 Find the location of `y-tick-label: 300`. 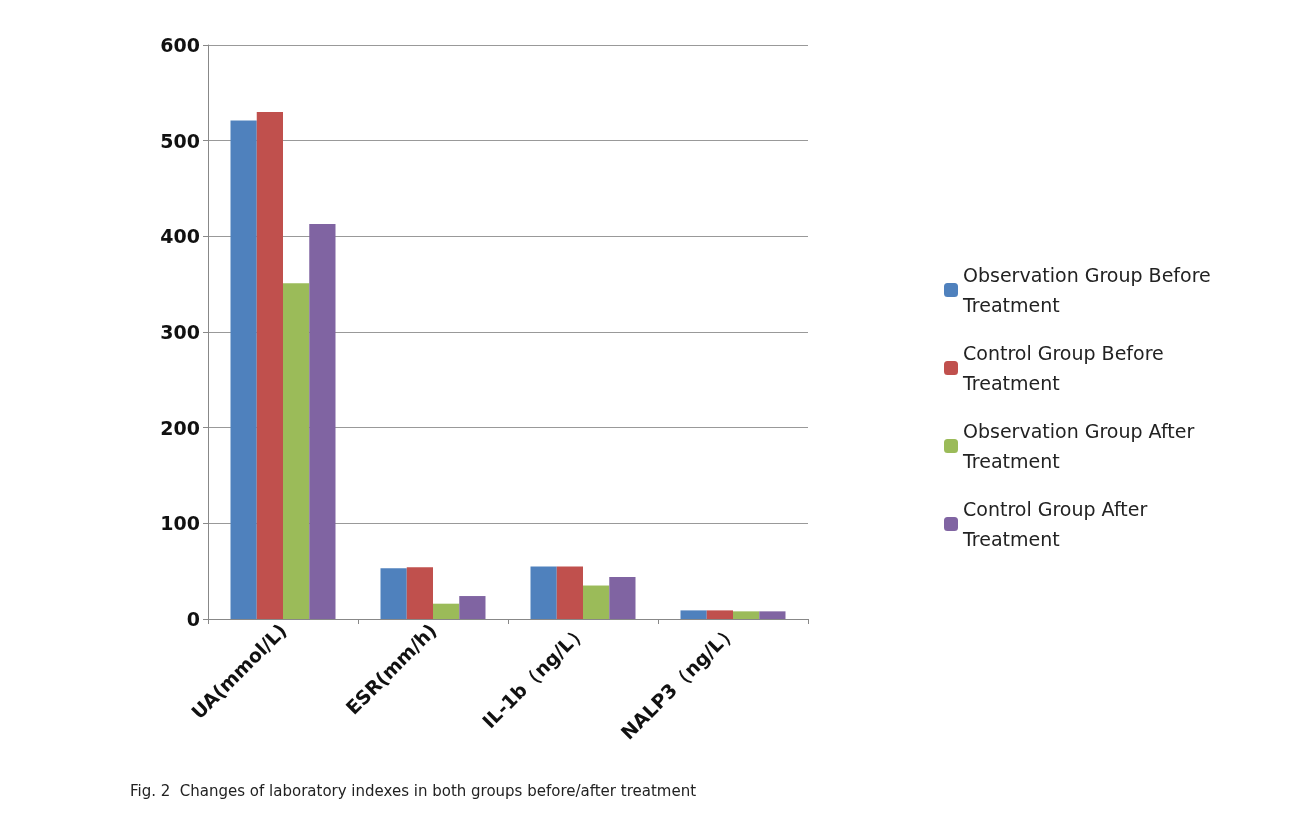

y-tick-label: 300 is located at coordinates (180, 332).